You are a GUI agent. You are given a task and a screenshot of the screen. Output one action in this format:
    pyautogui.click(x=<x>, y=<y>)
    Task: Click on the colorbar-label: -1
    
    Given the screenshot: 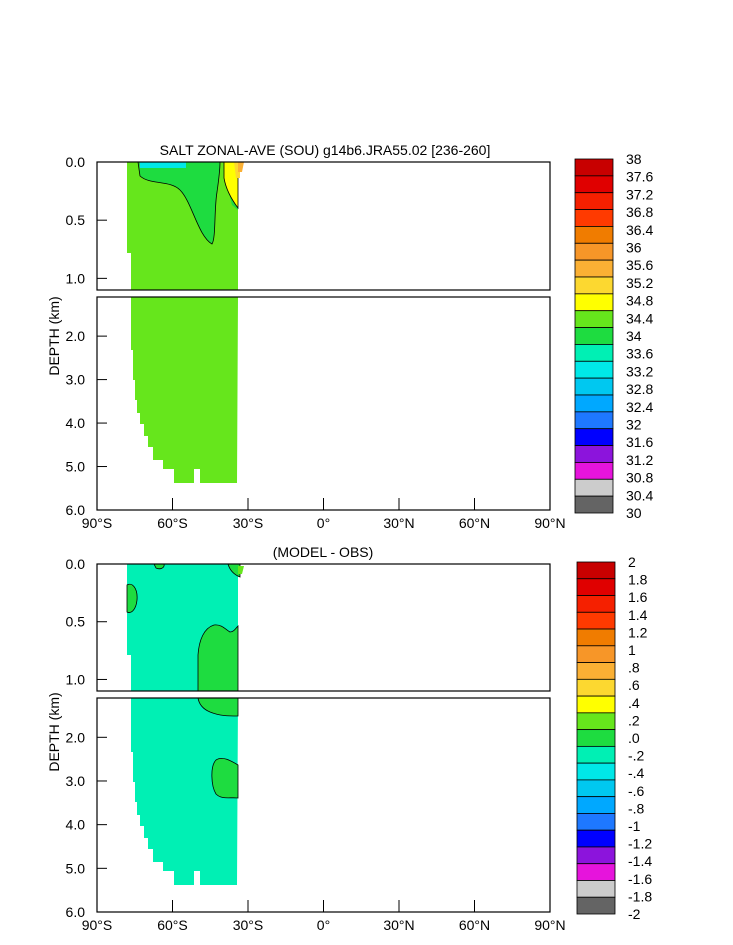 What is the action you would take?
    pyautogui.click(x=634, y=826)
    